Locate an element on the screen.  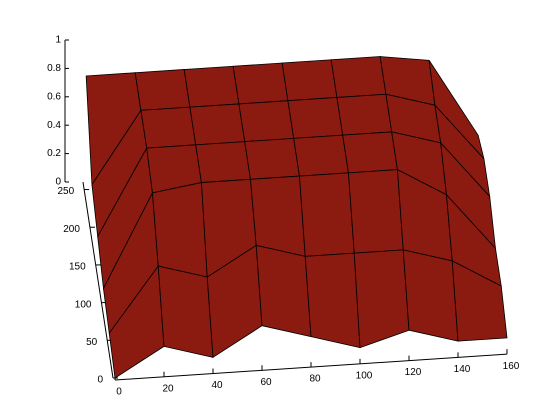
x-tick-label: 20 is located at coordinates (168, 388).